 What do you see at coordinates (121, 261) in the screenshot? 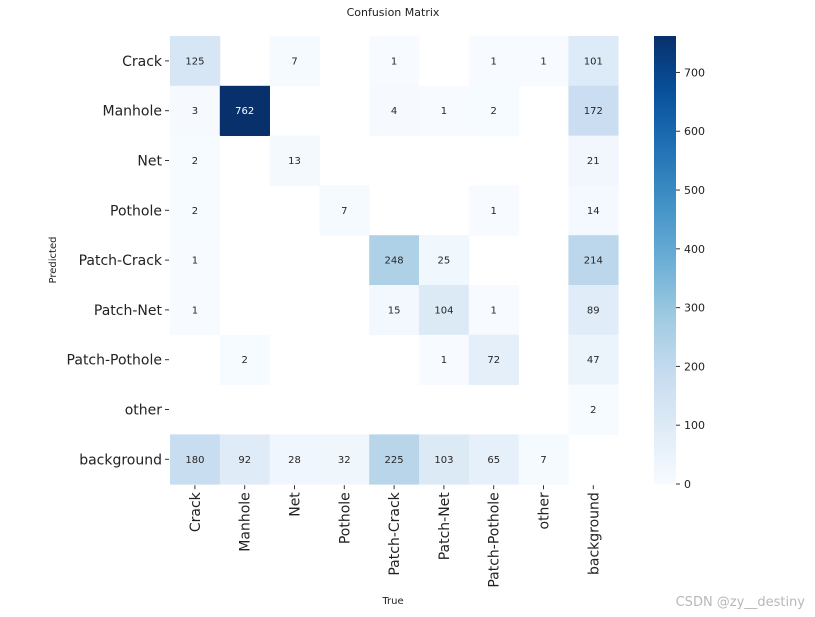
I see `row-tick-label: Patch-Crack` at bounding box center [121, 261].